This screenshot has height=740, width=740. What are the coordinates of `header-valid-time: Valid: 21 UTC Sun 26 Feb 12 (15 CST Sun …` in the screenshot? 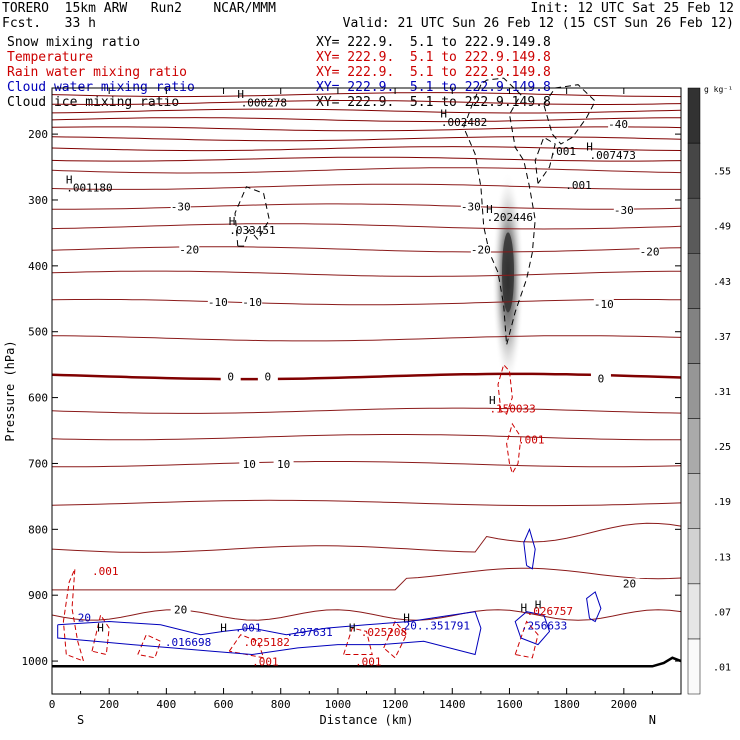 It's located at (538, 23).